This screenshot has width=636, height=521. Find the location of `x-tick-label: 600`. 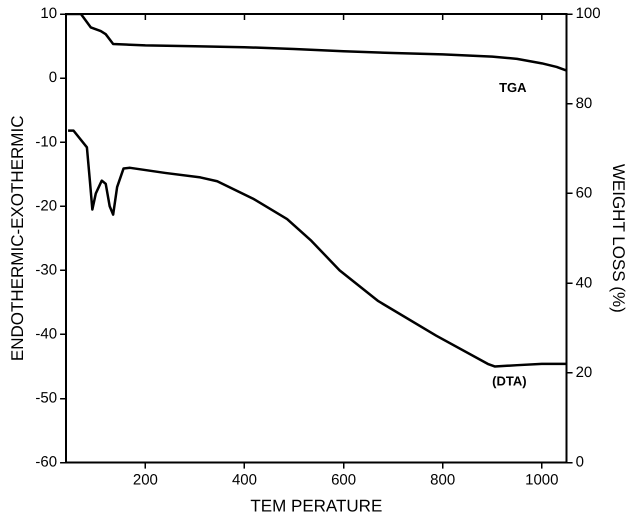

x-tick-label: 600 is located at coordinates (343, 480).